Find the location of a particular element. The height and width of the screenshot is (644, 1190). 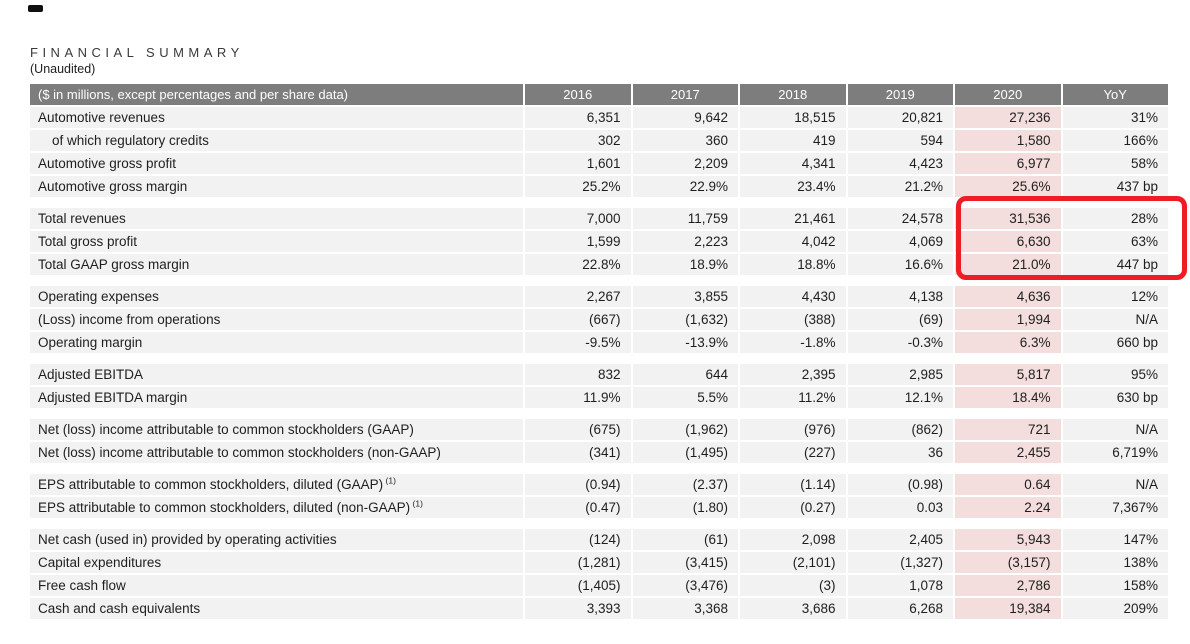

cell-value: 0.03 is located at coordinates (900, 507).